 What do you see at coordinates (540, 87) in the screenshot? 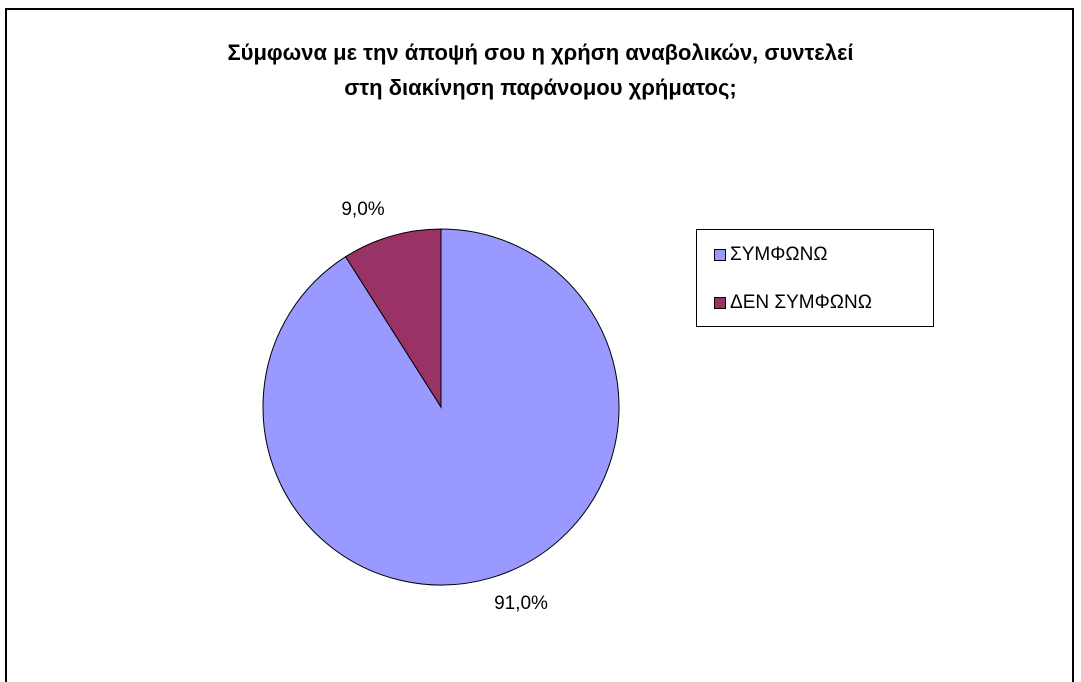
I see `chart-title-line-2: στη διακίνηση παράνομου χρήματος;` at bounding box center [540, 87].